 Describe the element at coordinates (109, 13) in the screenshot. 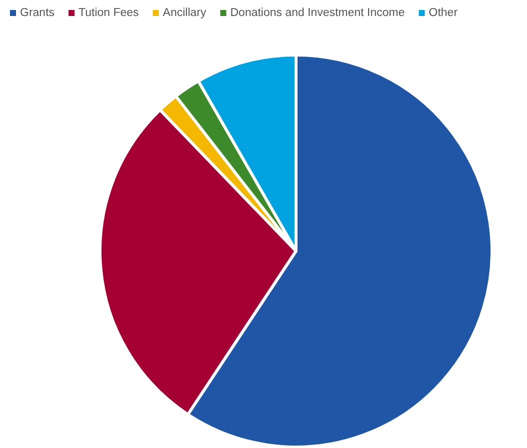

I see `legend-label: Tution Fees` at that location.